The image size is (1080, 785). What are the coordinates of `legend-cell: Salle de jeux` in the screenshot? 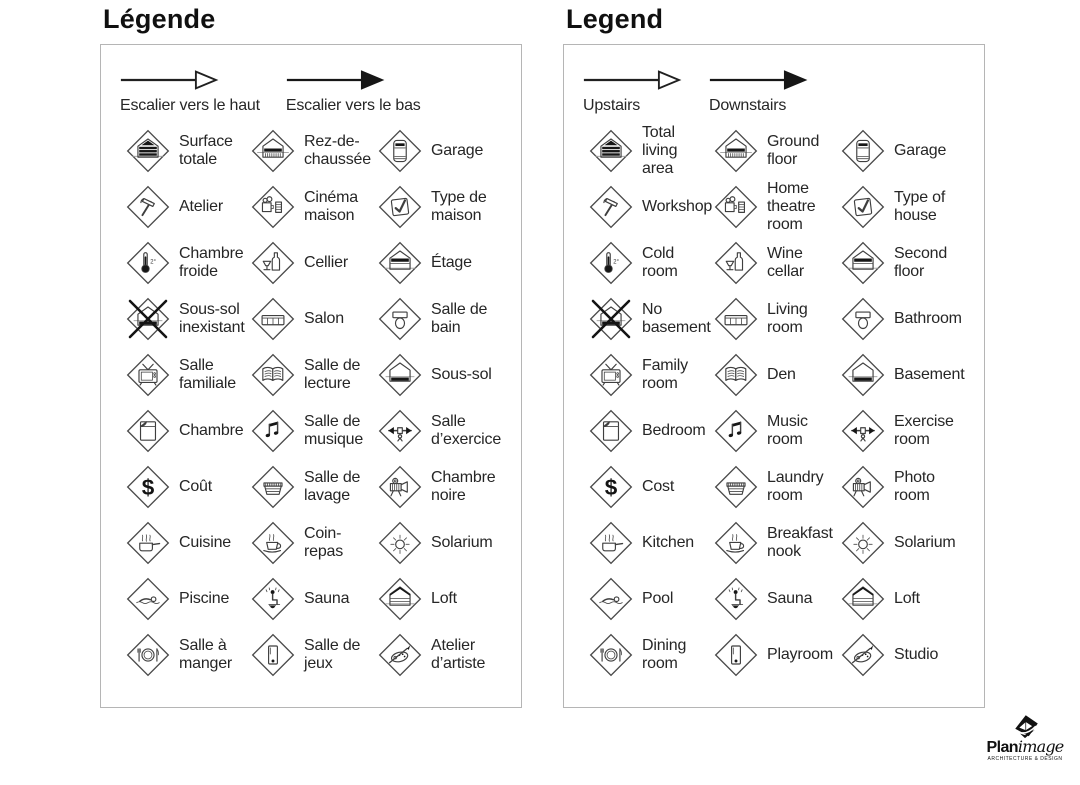 It's located at (313, 655).